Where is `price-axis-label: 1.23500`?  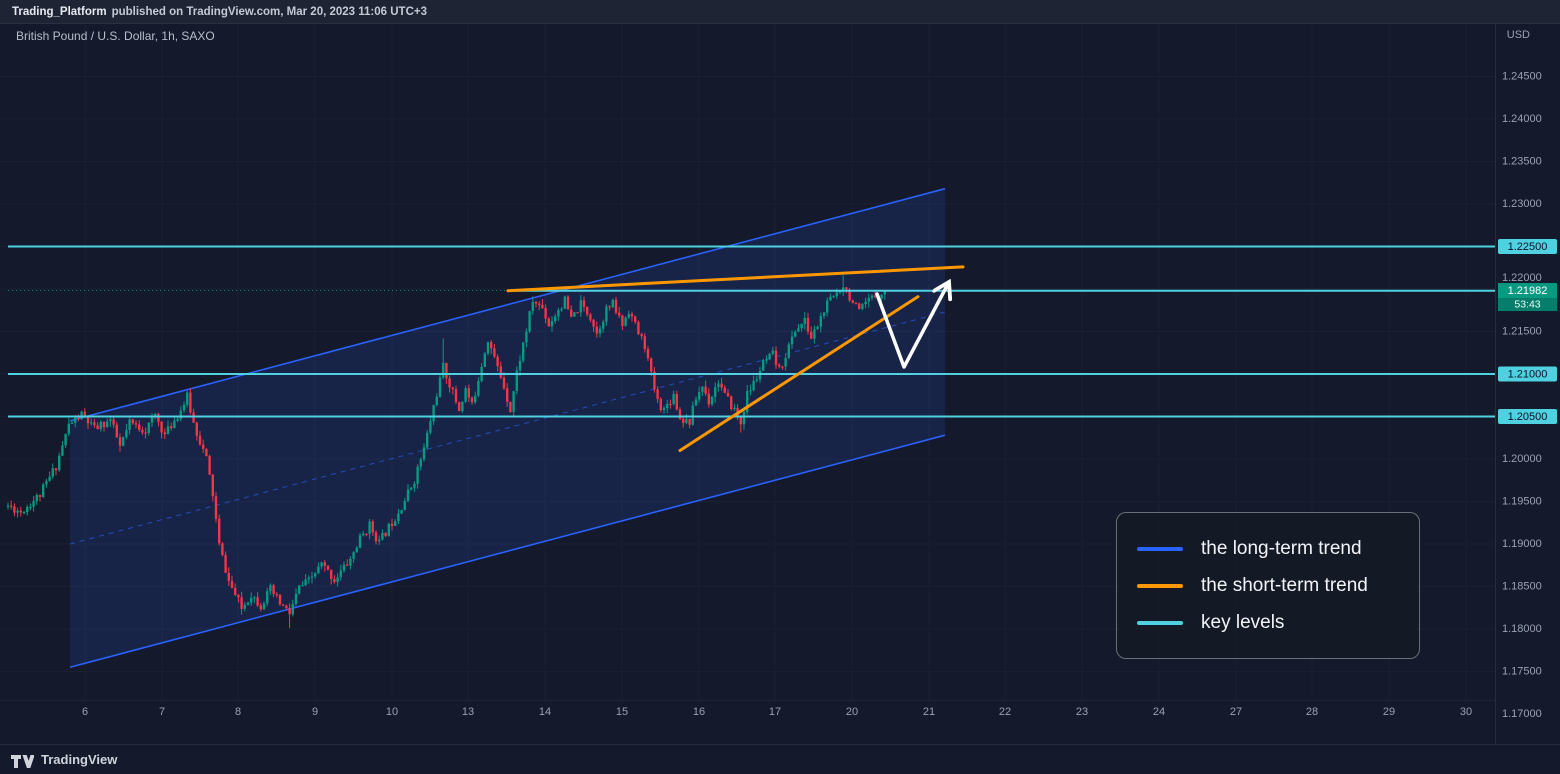 price-axis-label: 1.23500 is located at coordinates (1522, 161).